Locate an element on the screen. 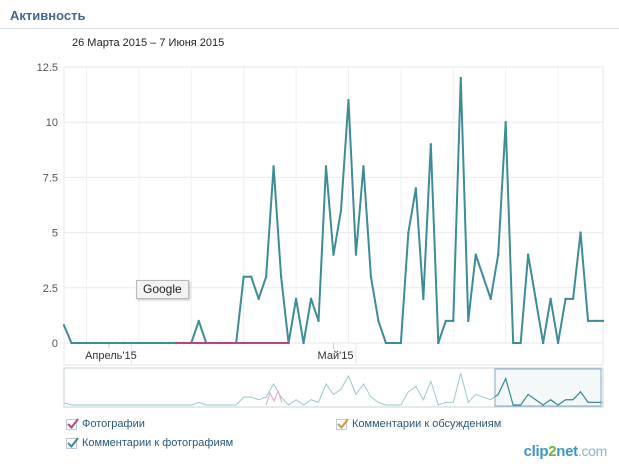  google-tooltip: Google is located at coordinates (162, 289).